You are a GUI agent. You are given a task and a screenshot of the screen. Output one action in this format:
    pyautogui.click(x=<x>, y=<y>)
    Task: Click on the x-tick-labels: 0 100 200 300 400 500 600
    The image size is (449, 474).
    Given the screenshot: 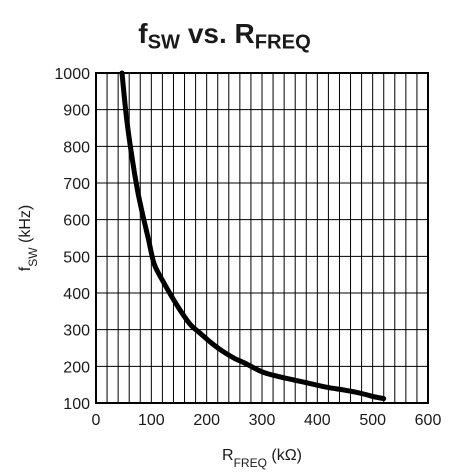 What is the action you would take?
    pyautogui.click(x=267, y=420)
    